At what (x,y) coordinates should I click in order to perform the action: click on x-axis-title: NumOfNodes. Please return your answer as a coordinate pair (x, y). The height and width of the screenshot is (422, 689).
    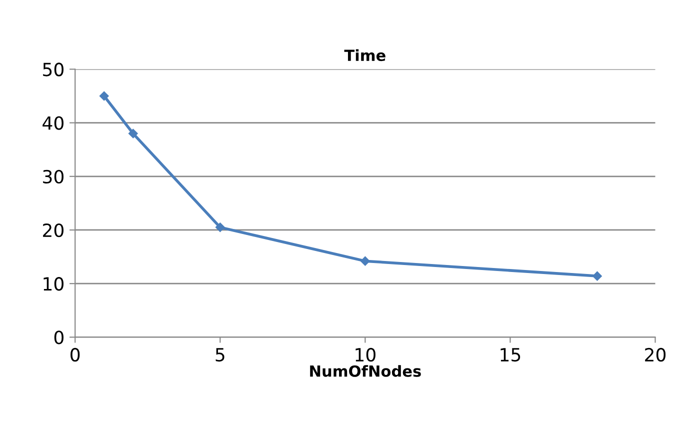
    Looking at the image, I should click on (365, 371).